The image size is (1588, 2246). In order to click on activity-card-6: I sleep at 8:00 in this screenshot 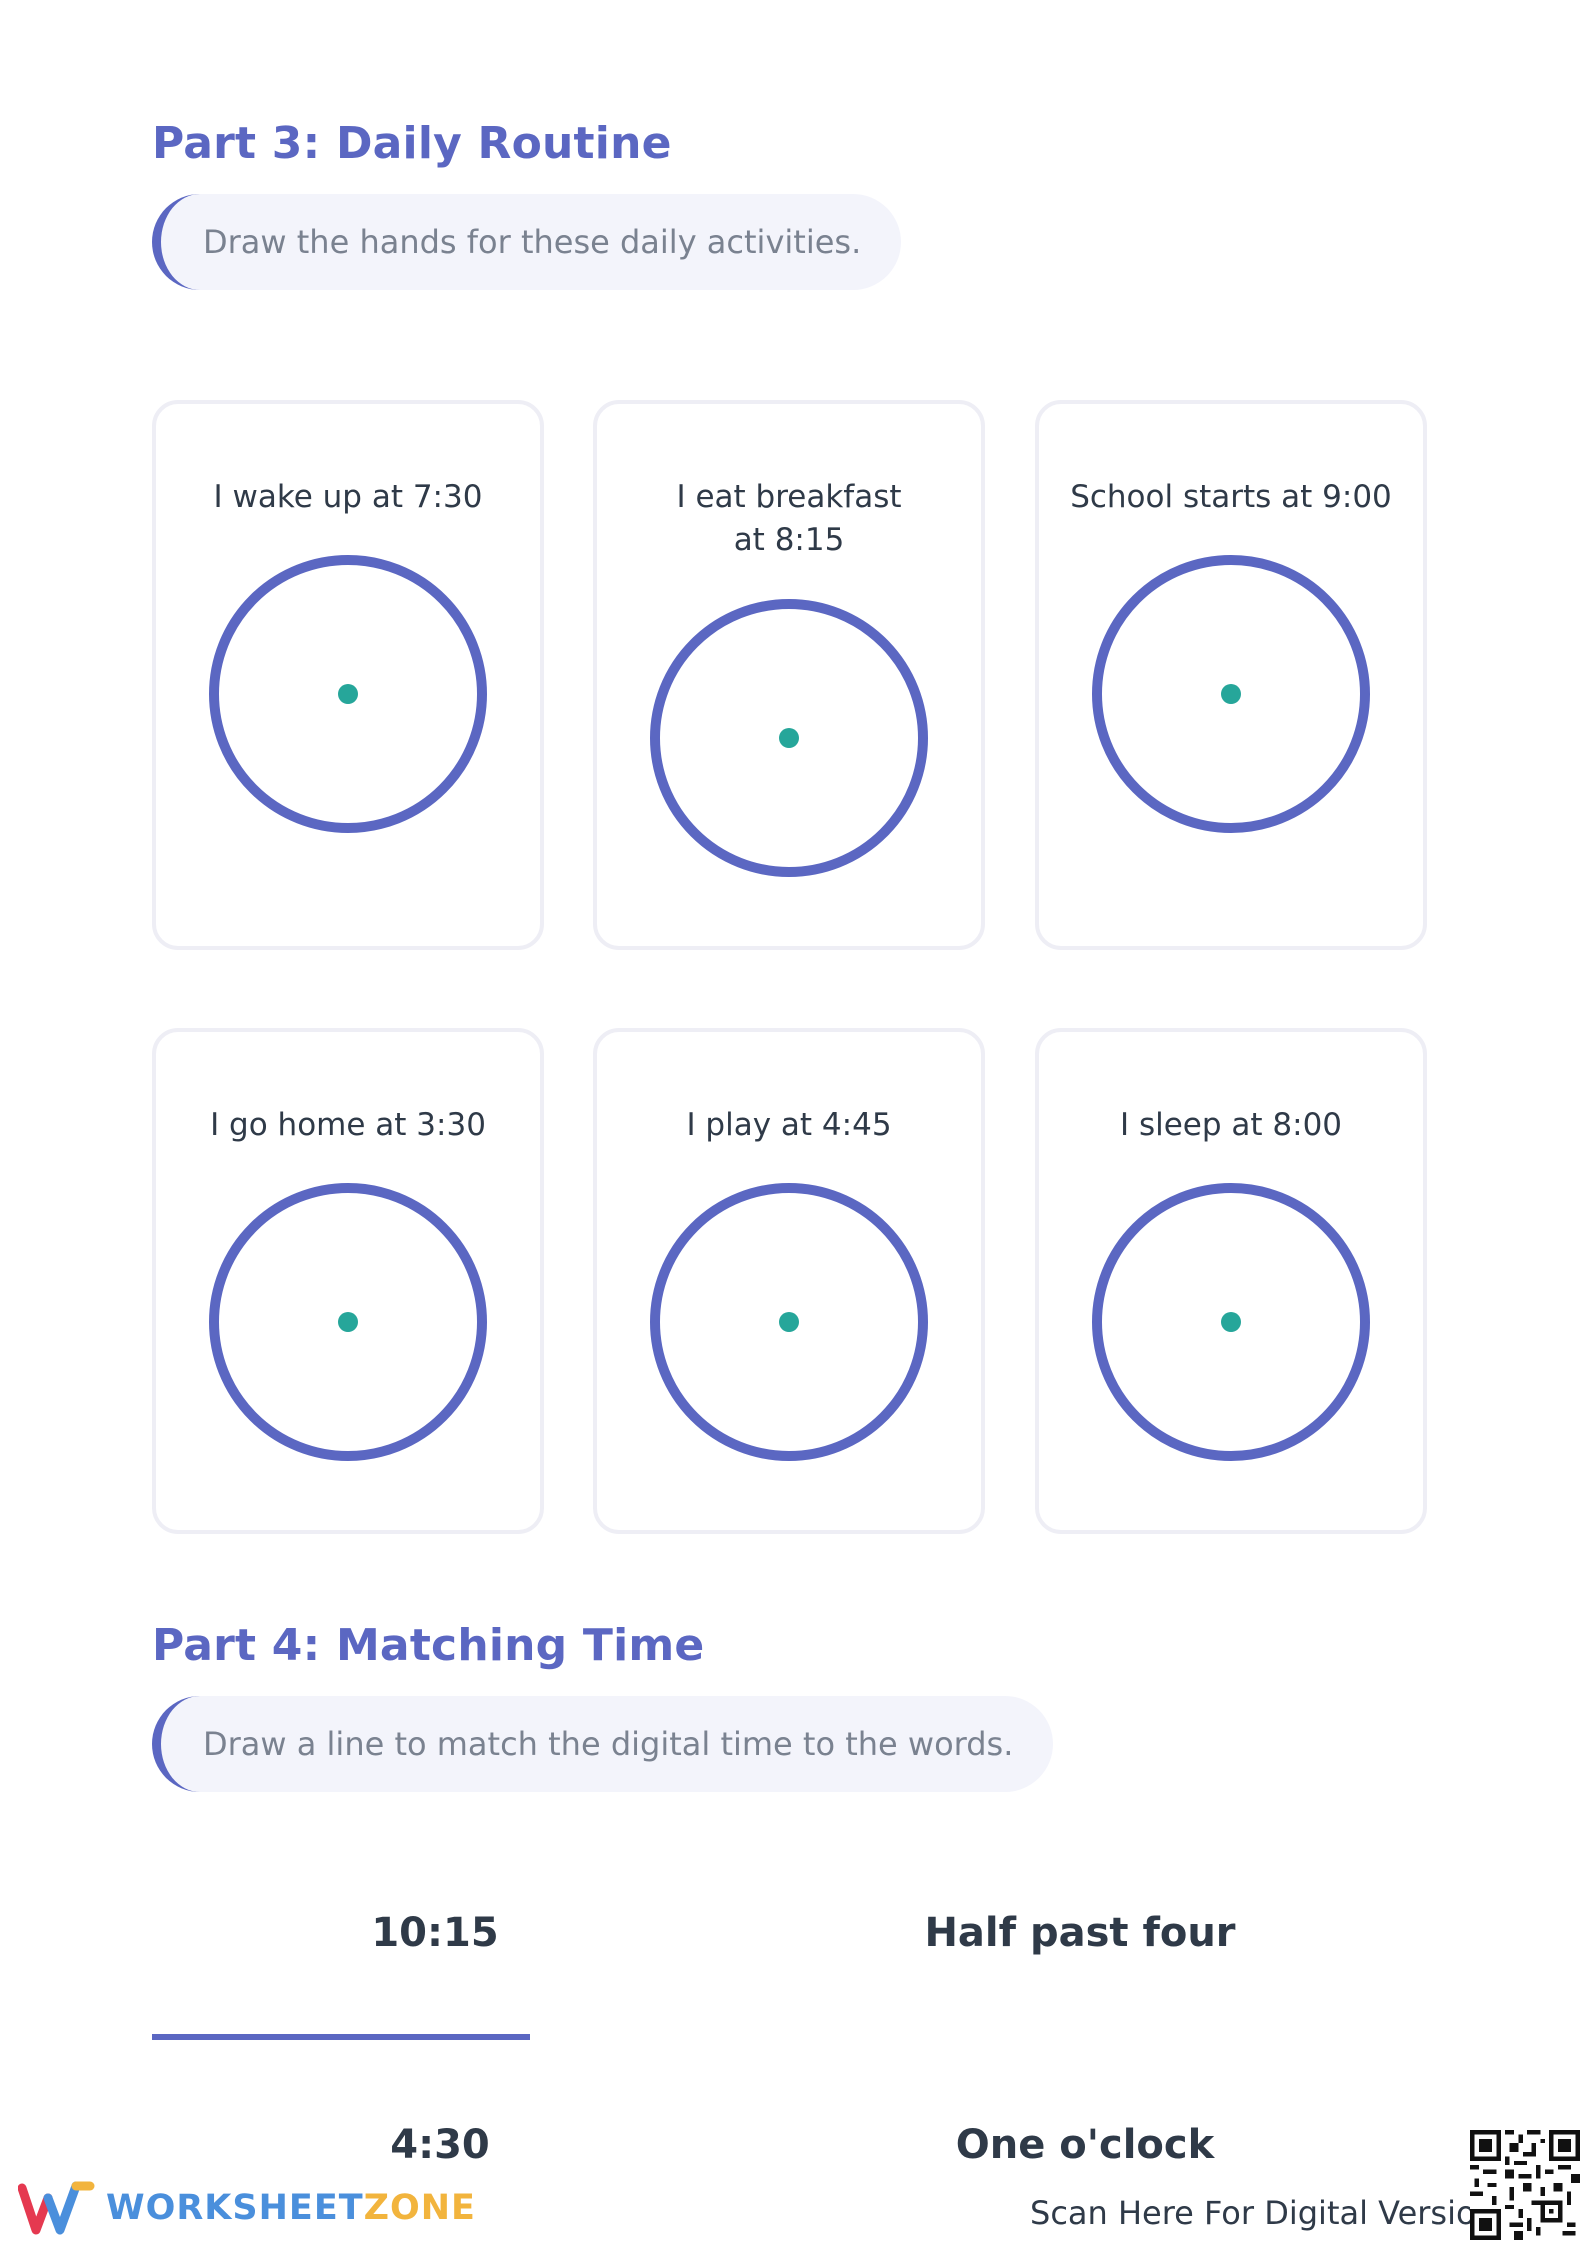, I will do `click(1231, 1281)`.